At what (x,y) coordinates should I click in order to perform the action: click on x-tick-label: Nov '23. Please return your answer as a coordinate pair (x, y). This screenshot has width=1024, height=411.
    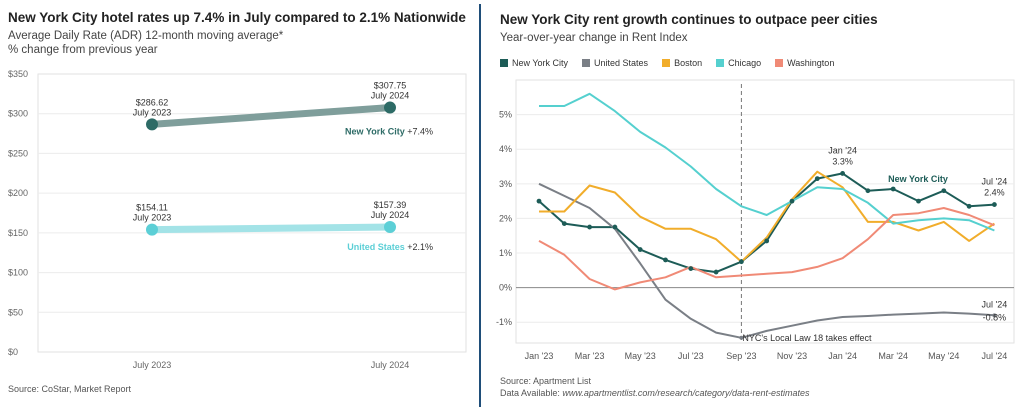
    Looking at the image, I should click on (792, 356).